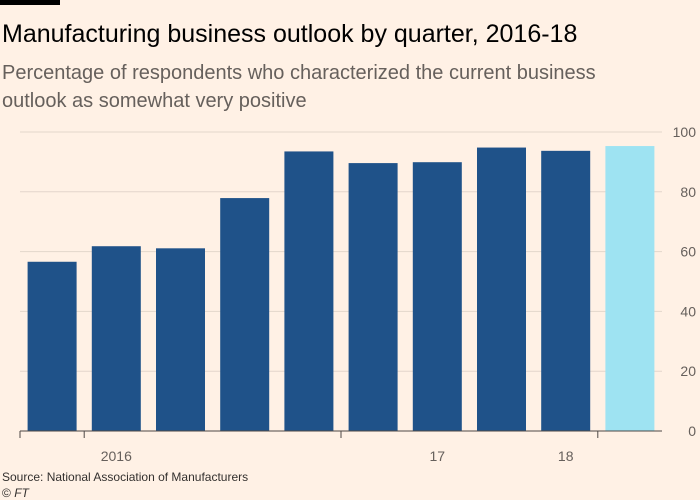  Describe the element at coordinates (52, 346) in the screenshot. I see `bar-2016-q1` at that location.